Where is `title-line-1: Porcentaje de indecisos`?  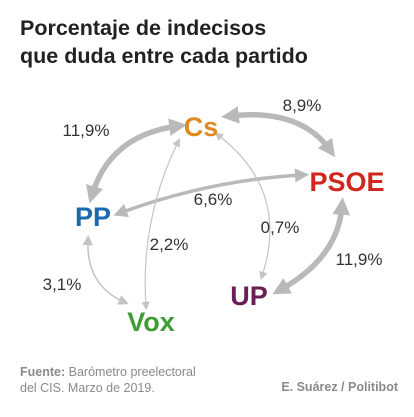 title-line-1: Porcentaje de indecisos is located at coordinates (143, 28).